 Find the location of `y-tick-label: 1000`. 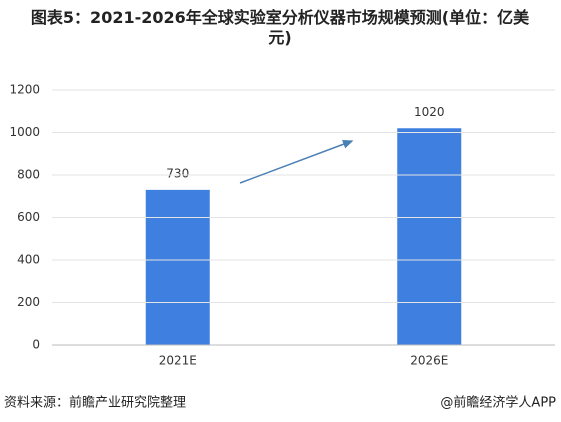

y-tick-label: 1000 is located at coordinates (24, 132).